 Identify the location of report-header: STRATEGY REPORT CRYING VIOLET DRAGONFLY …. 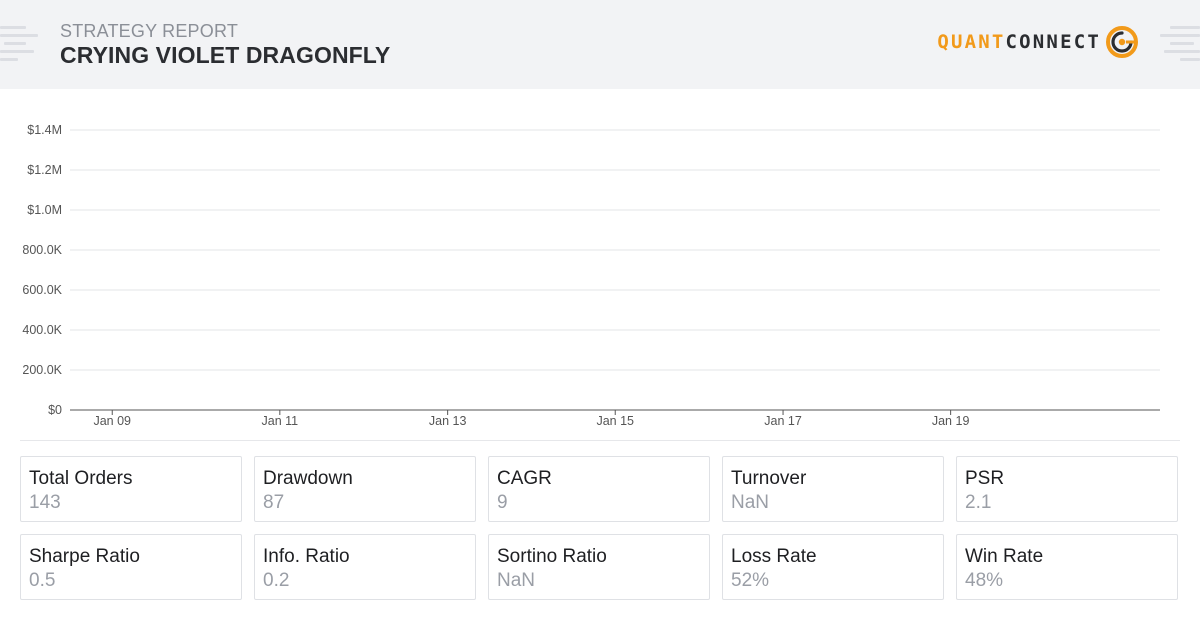
(600, 44).